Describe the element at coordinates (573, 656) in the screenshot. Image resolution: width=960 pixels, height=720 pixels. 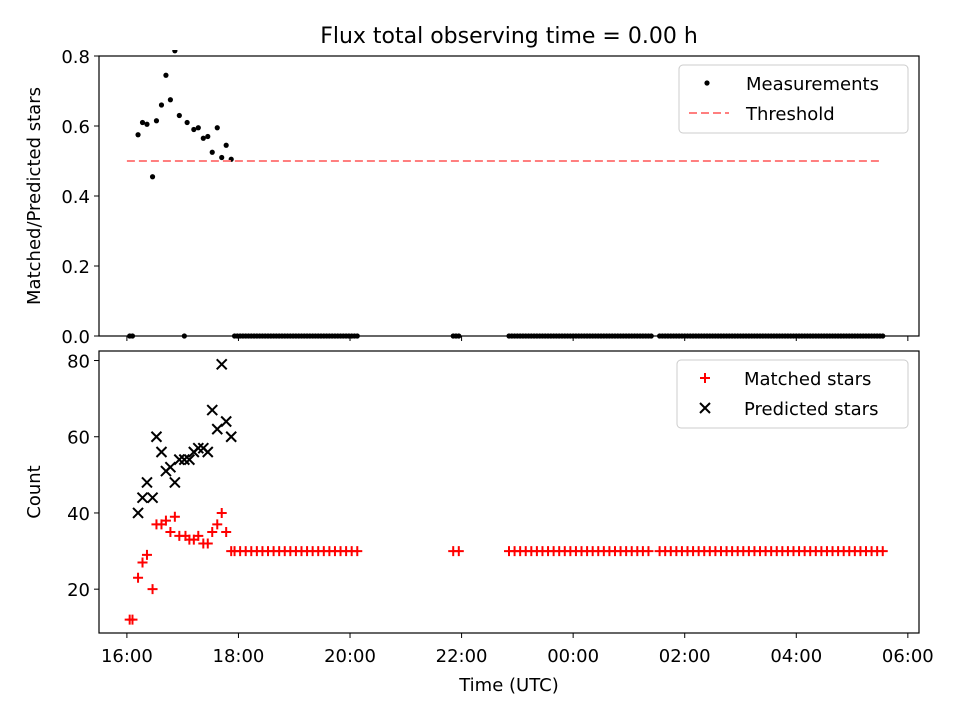
I see `x-tick-label: 00:00` at that location.